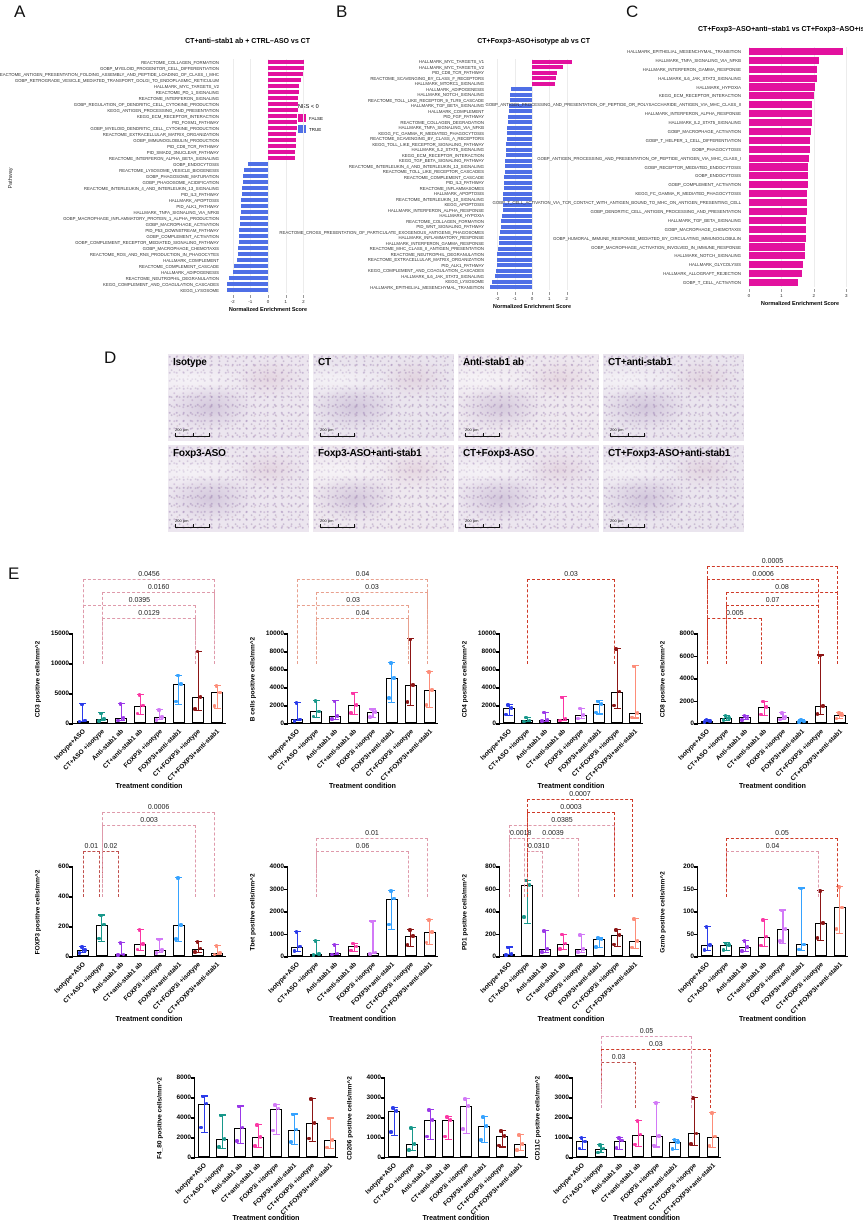 The height and width of the screenshot is (1226, 865). What do you see at coordinates (182, 236) in the screenshot?
I see `pathway-label-text: GOBP_COMPLEMENT_ACTIVATION` at bounding box center [182, 236].